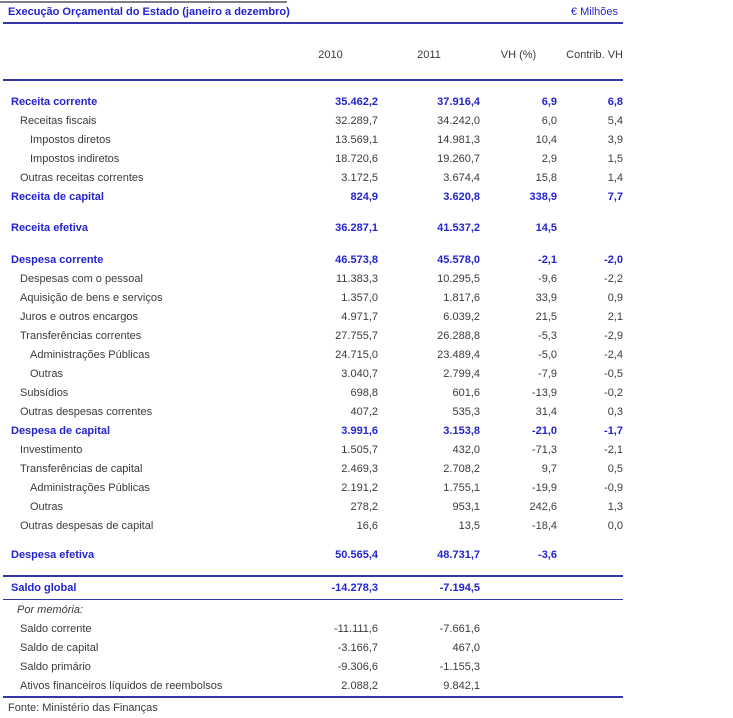 The image size is (733, 718). What do you see at coordinates (461, 431) in the screenshot?
I see `cell-2011: 3.153,8` at bounding box center [461, 431].